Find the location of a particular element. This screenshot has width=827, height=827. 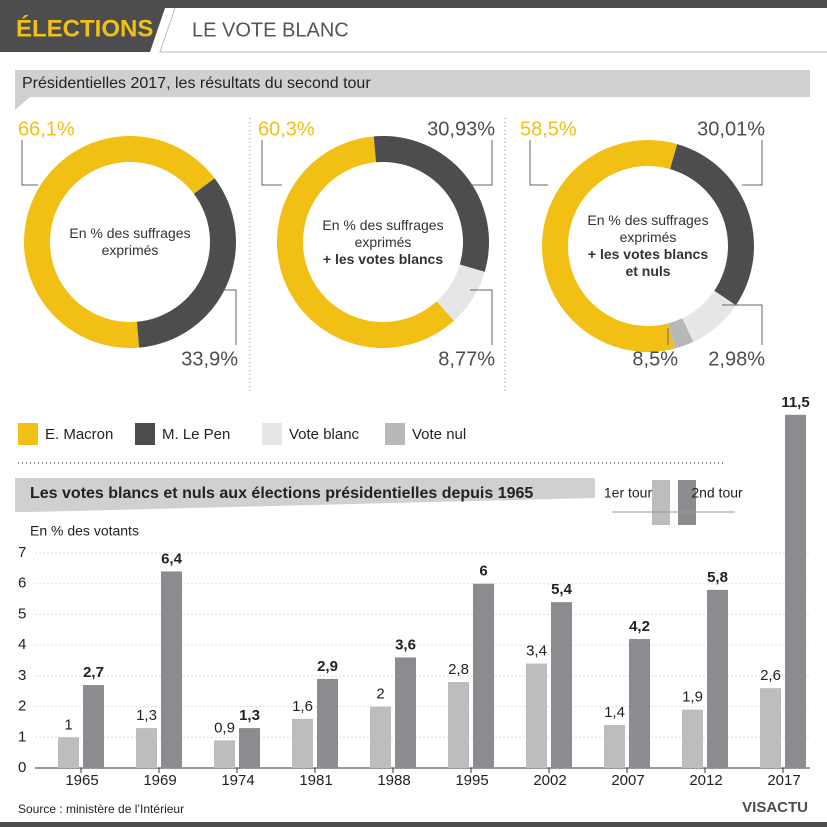

value-label: 8,5% is located at coordinates (655, 359).